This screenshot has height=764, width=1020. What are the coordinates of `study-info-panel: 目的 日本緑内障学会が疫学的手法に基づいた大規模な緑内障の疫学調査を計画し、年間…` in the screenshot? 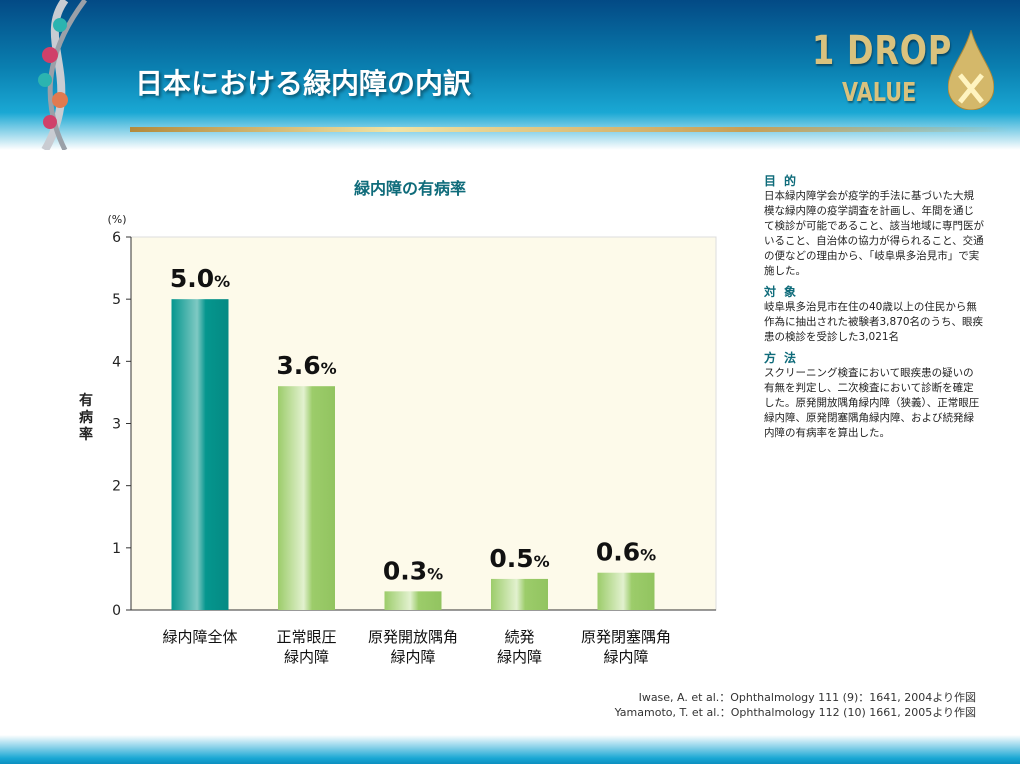 It's located at (874, 307).